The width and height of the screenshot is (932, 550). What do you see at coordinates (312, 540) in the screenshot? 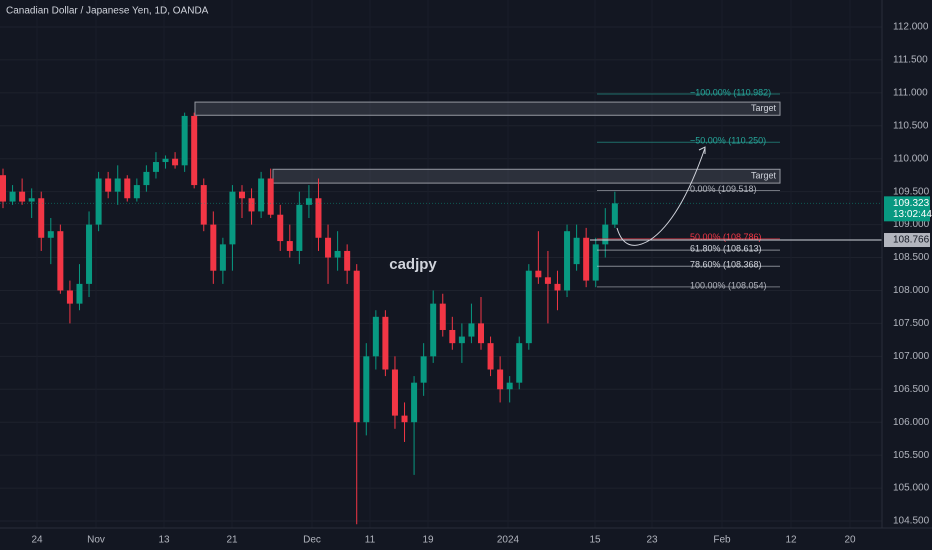
I see `x-tick-label: Dec` at bounding box center [312, 540].